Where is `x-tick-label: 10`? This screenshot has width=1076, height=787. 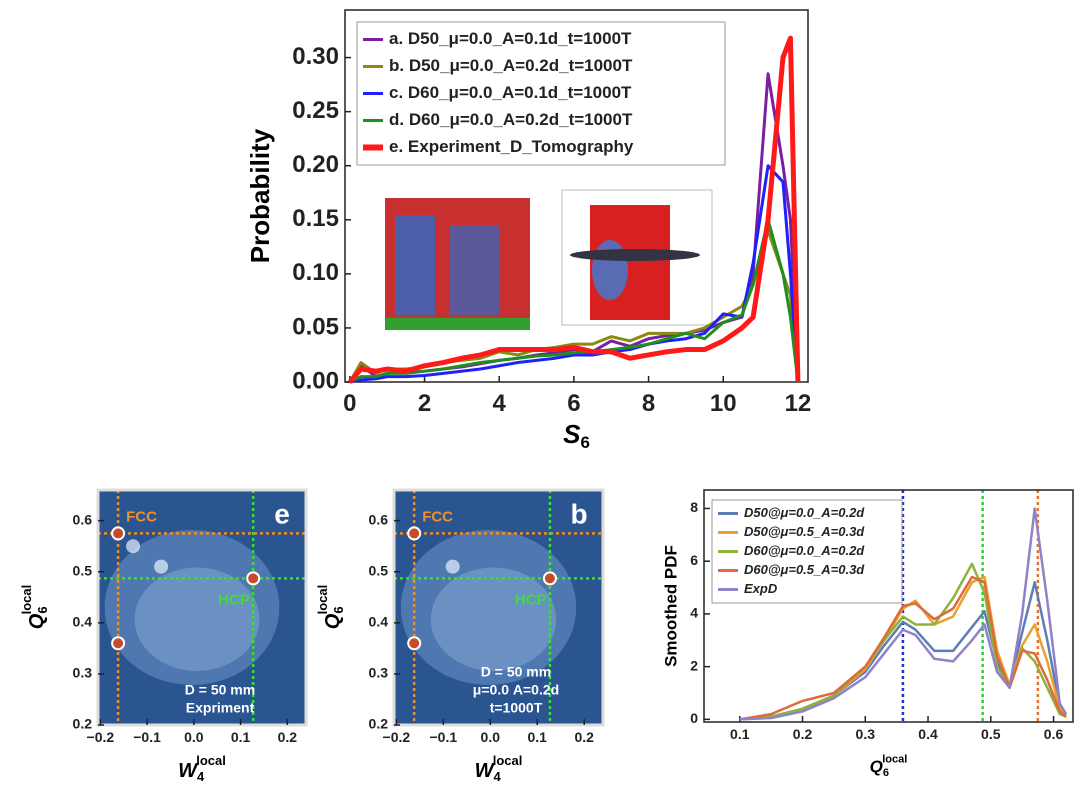 x-tick-label: 10 is located at coordinates (723, 403).